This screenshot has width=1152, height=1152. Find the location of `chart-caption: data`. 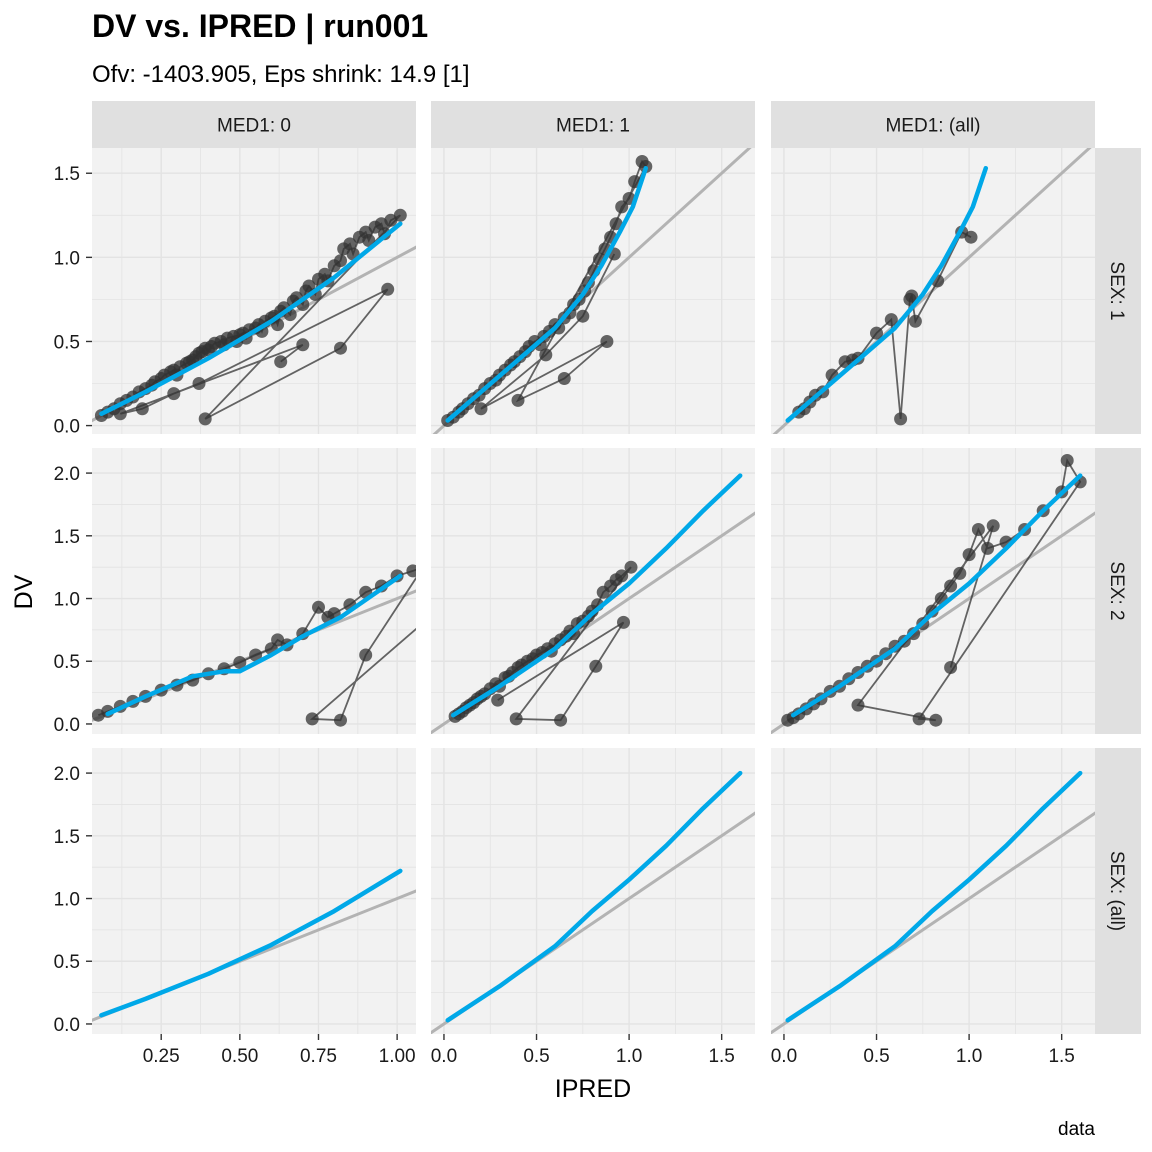

chart-caption: data is located at coordinates (1076, 1129).